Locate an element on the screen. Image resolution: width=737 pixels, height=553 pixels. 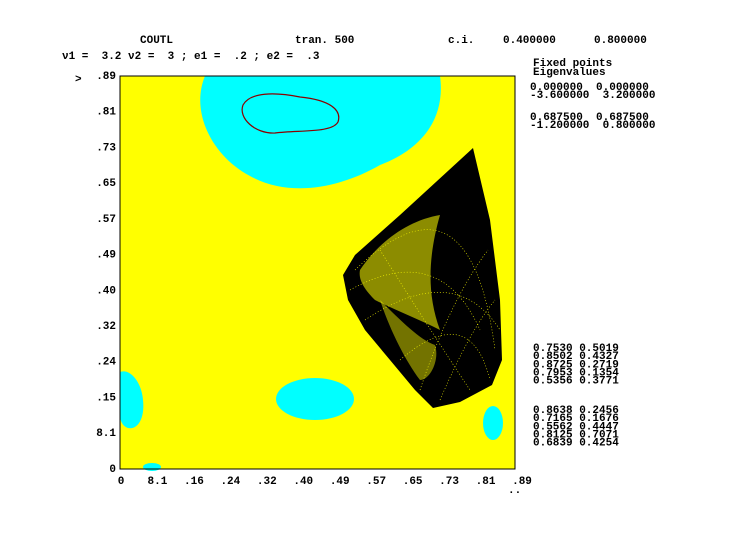
attractor-strands is located at coordinates (425, 315).